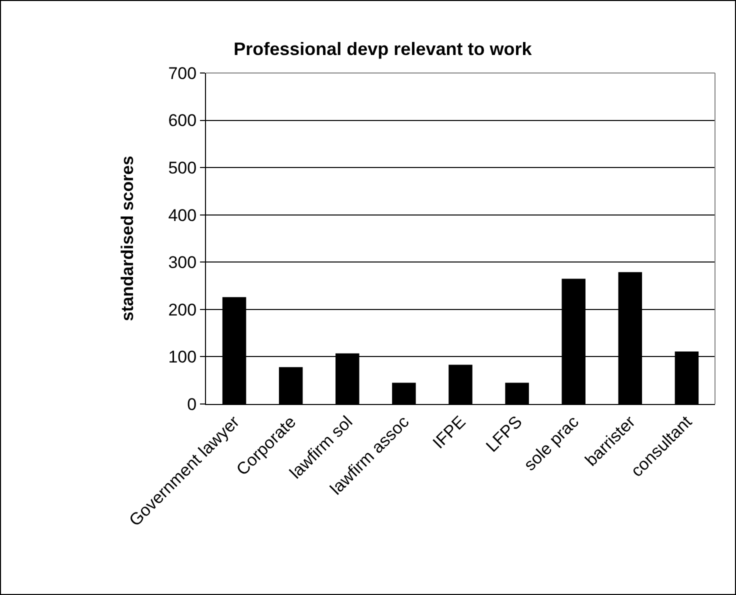 This screenshot has width=736, height=595. What do you see at coordinates (182, 73) in the screenshot?
I see `y-tick-label: 700` at bounding box center [182, 73].